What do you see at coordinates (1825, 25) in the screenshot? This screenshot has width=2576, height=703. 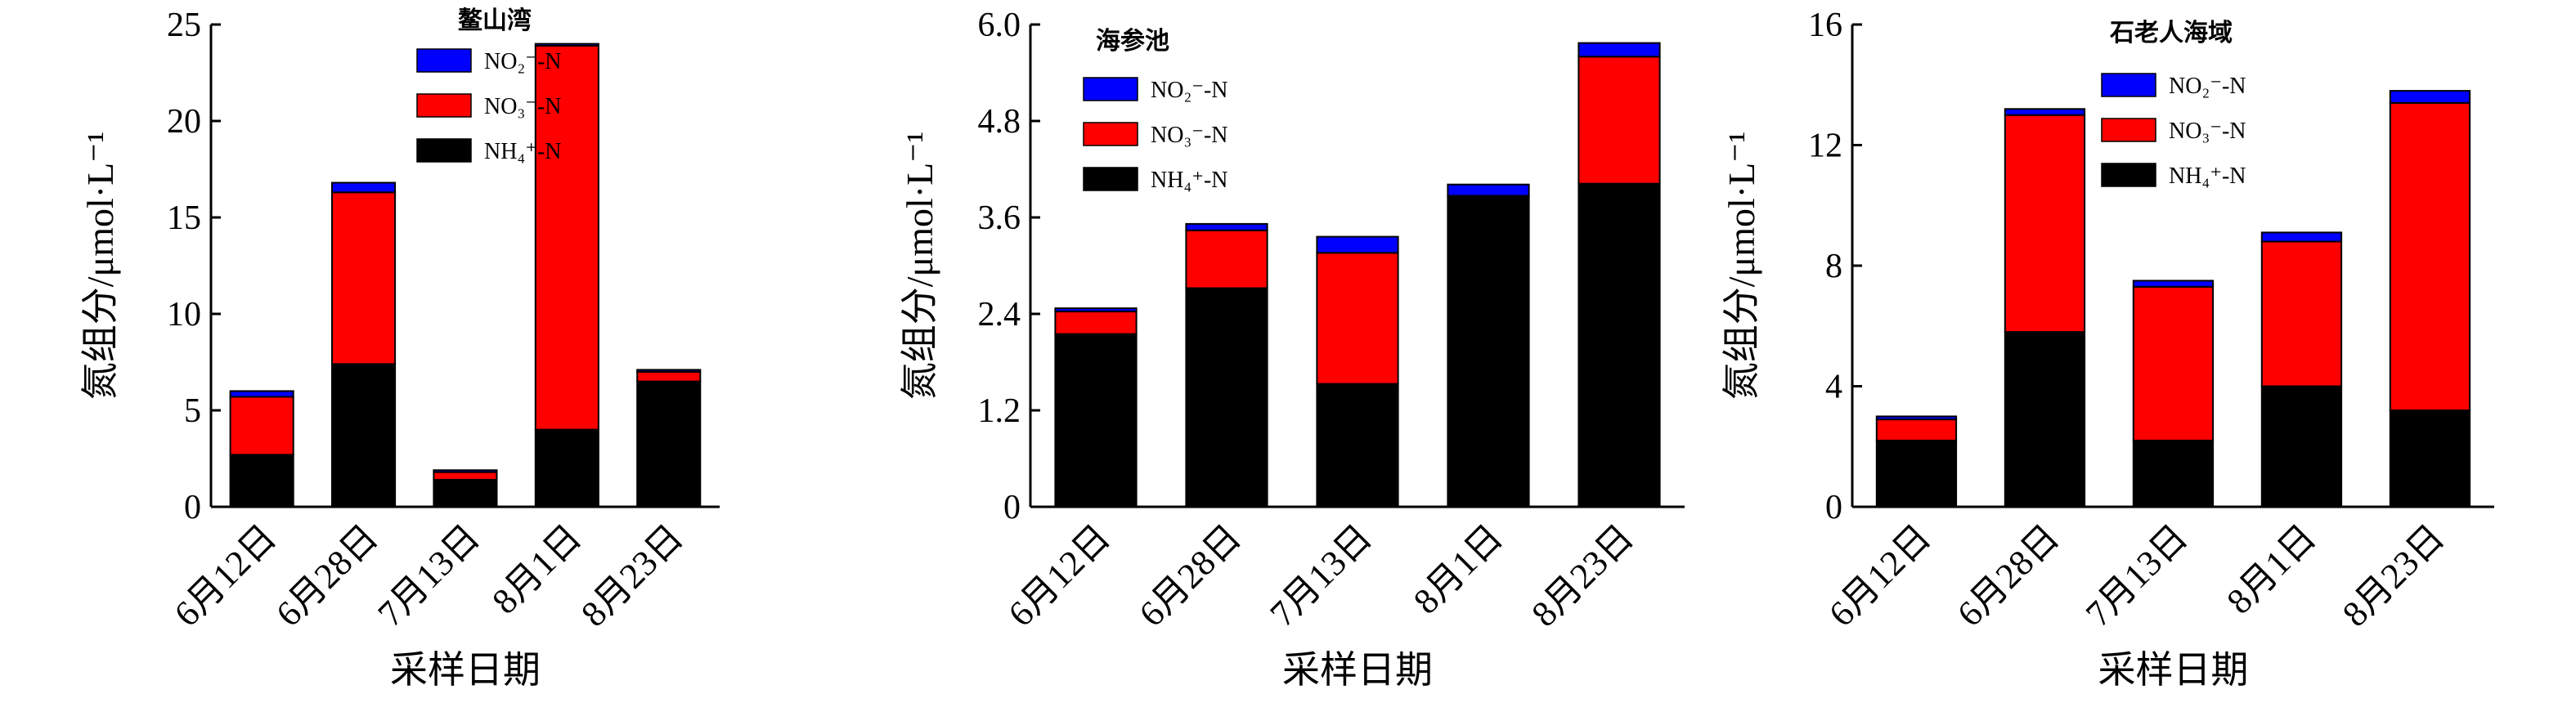 I see `y-tick-label: 16` at bounding box center [1825, 25].